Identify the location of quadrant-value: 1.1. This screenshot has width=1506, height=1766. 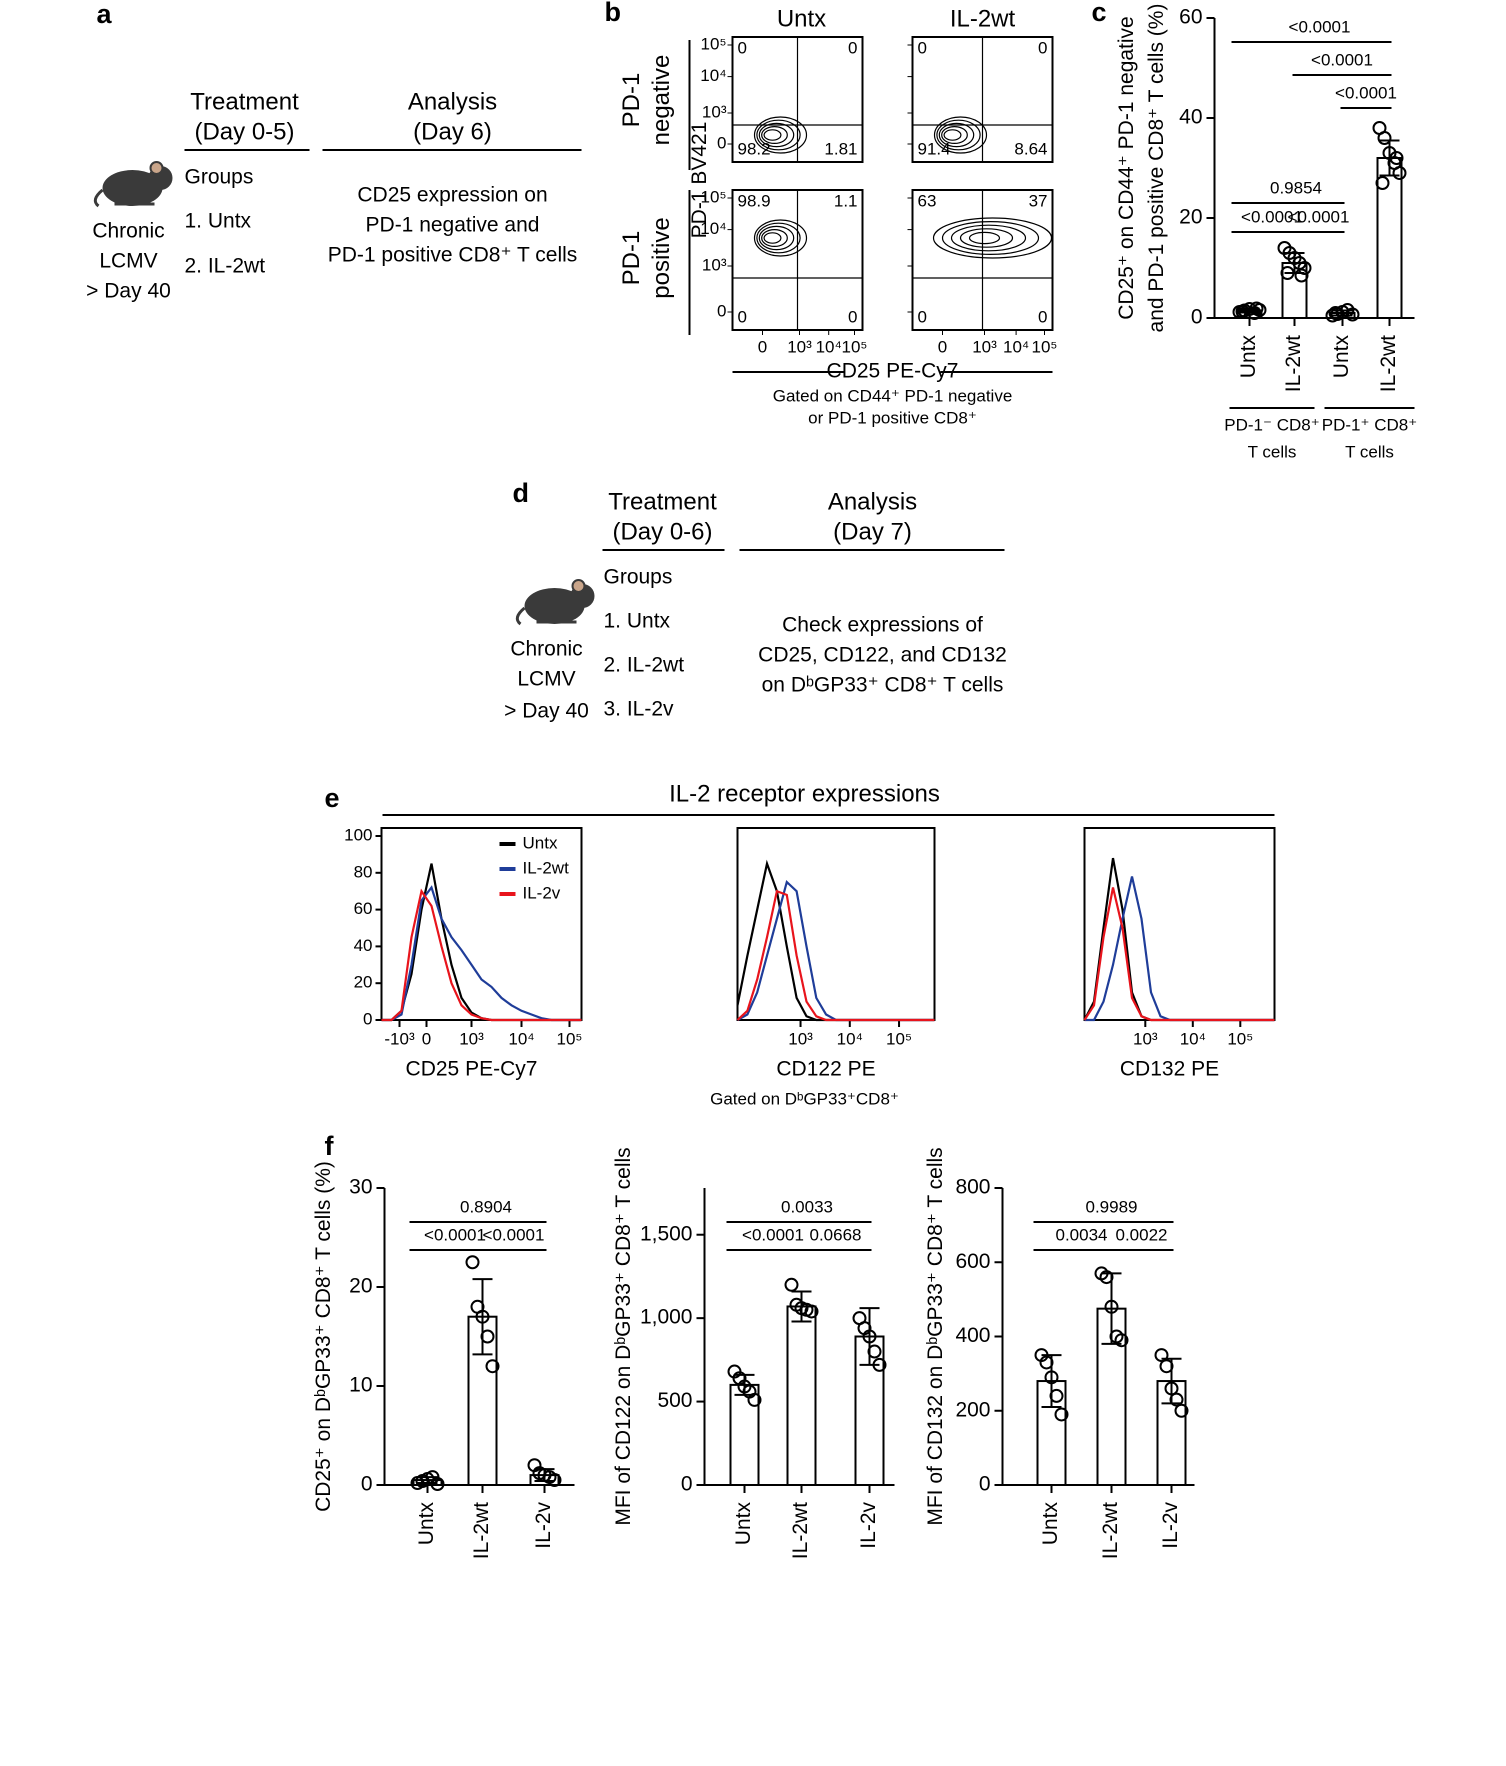
(846, 200).